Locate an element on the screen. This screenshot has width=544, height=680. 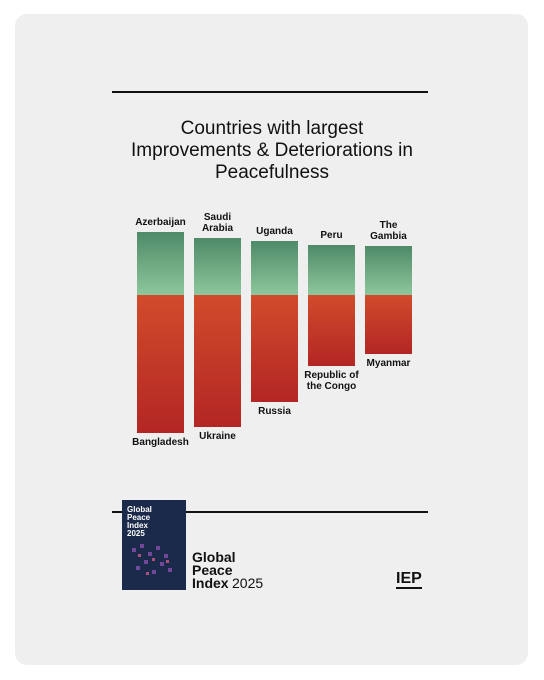
brand: Global Peace Index is located at coordinates (214, 570).